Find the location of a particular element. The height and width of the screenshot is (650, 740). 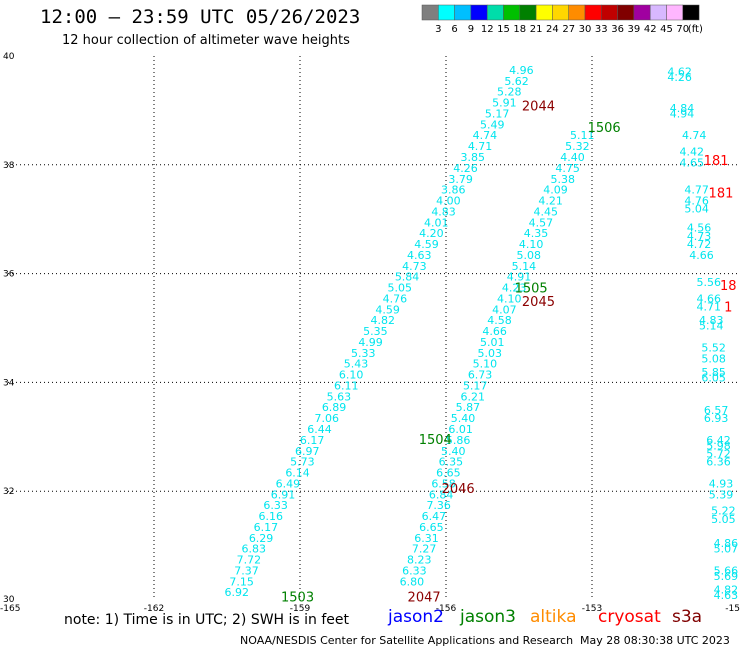

swh-point: 6.92 is located at coordinates (236, 592).